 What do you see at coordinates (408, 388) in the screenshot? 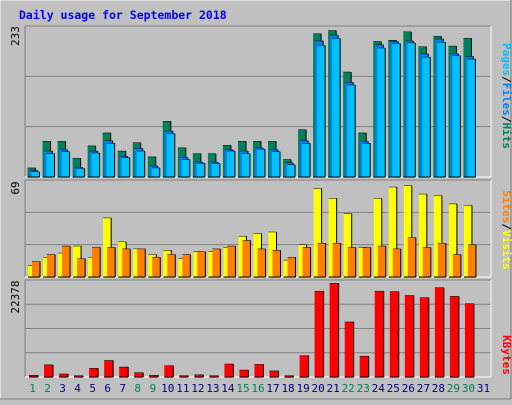
I see `x-tick-label-day-26: 26` at bounding box center [408, 388].